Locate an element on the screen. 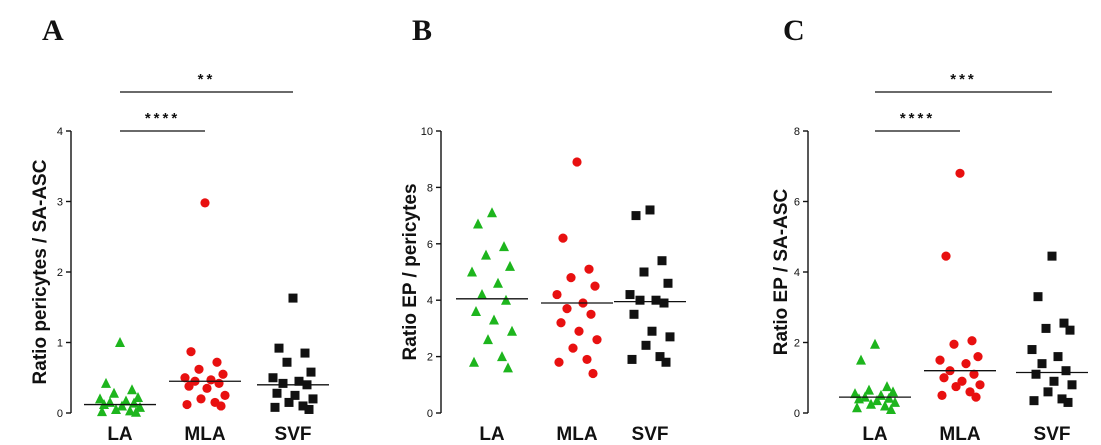 This screenshot has height=445, width=1101. y-tick-label: 10 is located at coordinates (427, 132).